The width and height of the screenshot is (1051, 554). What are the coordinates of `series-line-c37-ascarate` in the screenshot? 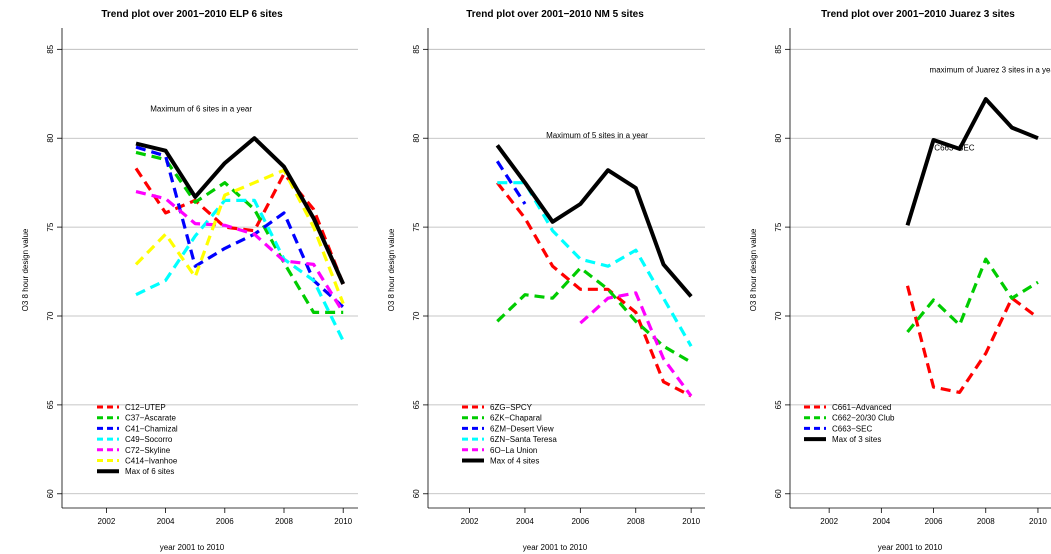 It's located at (239, 232).